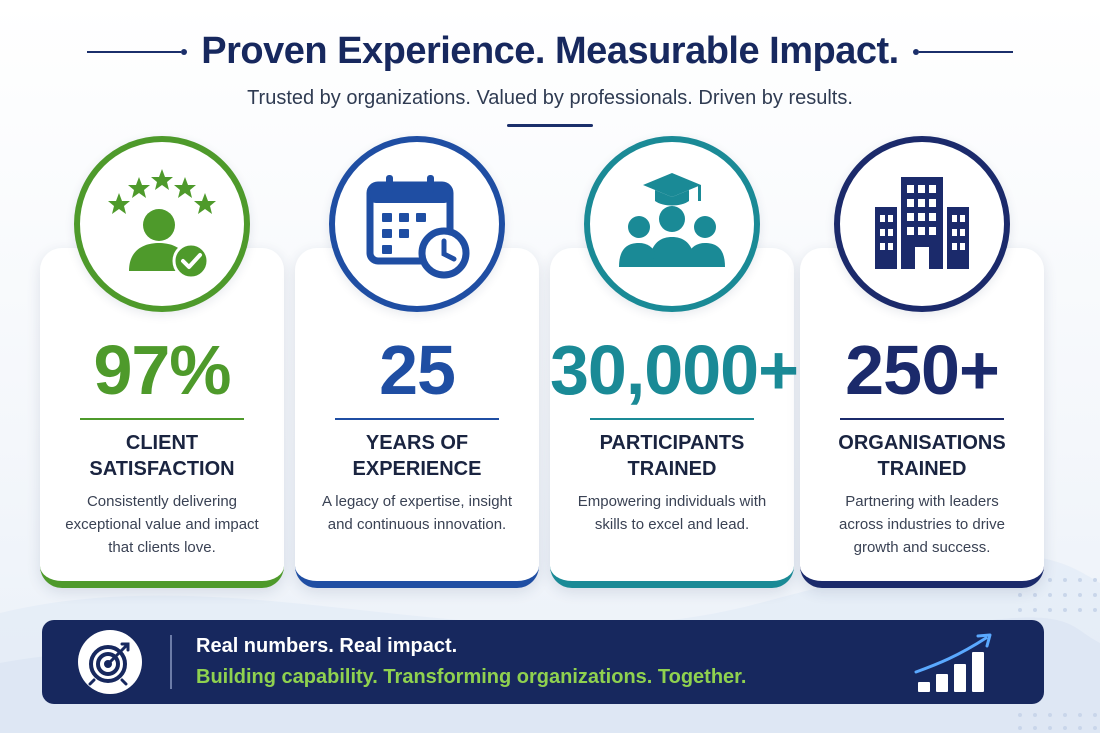 The height and width of the screenshot is (733, 1100). What do you see at coordinates (922, 456) in the screenshot?
I see `stat-label: ORGANISATIONS TRAINED` at bounding box center [922, 456].